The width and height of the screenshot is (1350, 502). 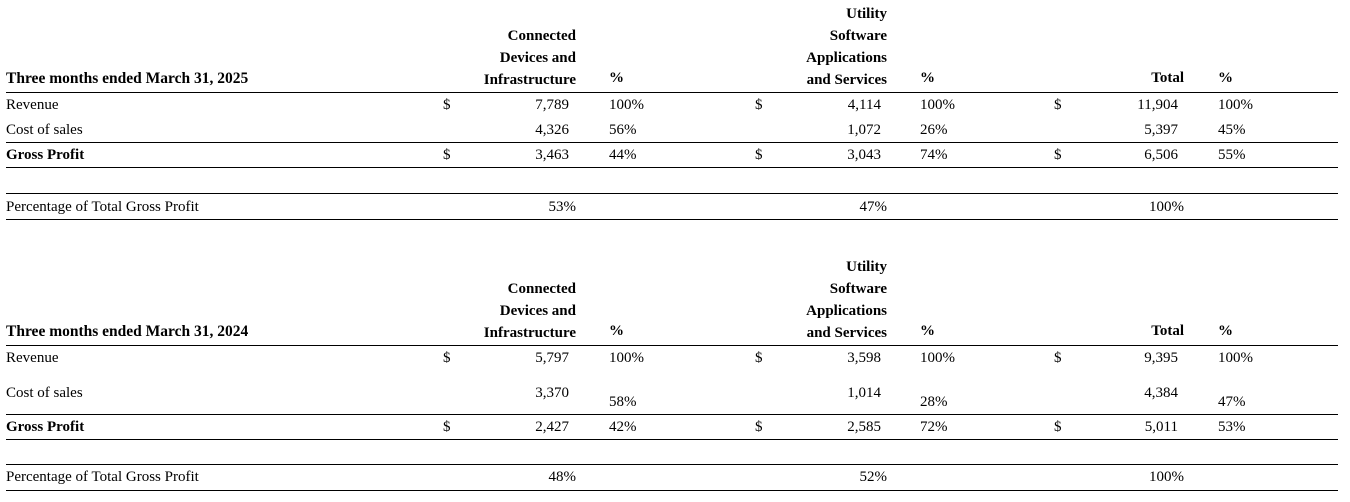 What do you see at coordinates (562, 477) in the screenshot?
I see `share-connected-devices: 48%` at bounding box center [562, 477].